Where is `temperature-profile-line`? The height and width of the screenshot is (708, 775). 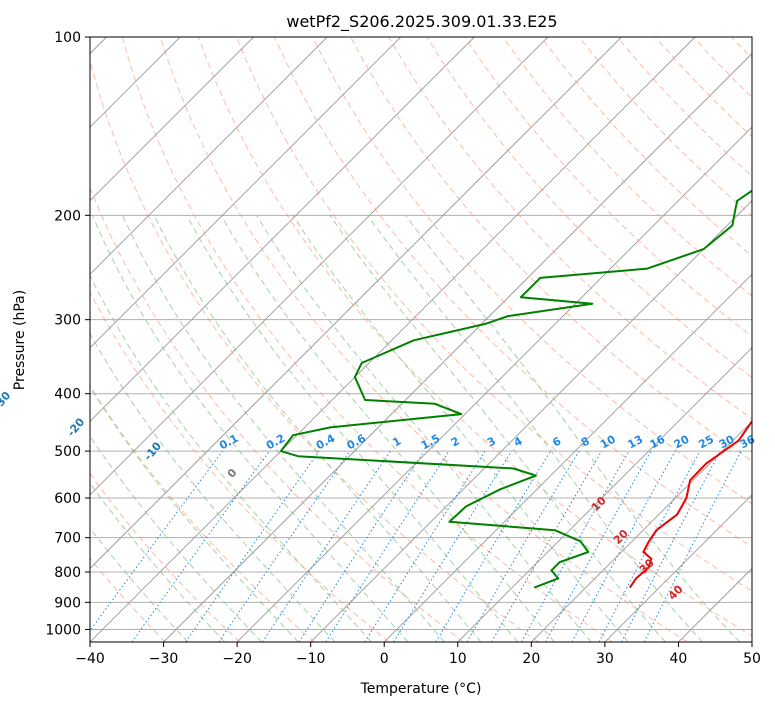
temperature-profile-line is located at coordinates (690, 504).